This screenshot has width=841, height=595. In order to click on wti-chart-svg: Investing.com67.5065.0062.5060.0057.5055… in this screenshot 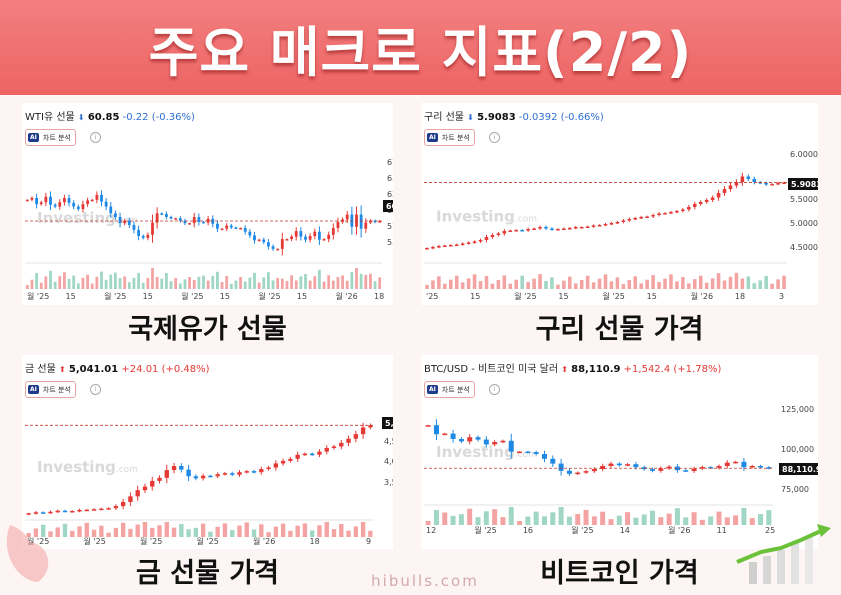, I will do `click(209, 229)`.